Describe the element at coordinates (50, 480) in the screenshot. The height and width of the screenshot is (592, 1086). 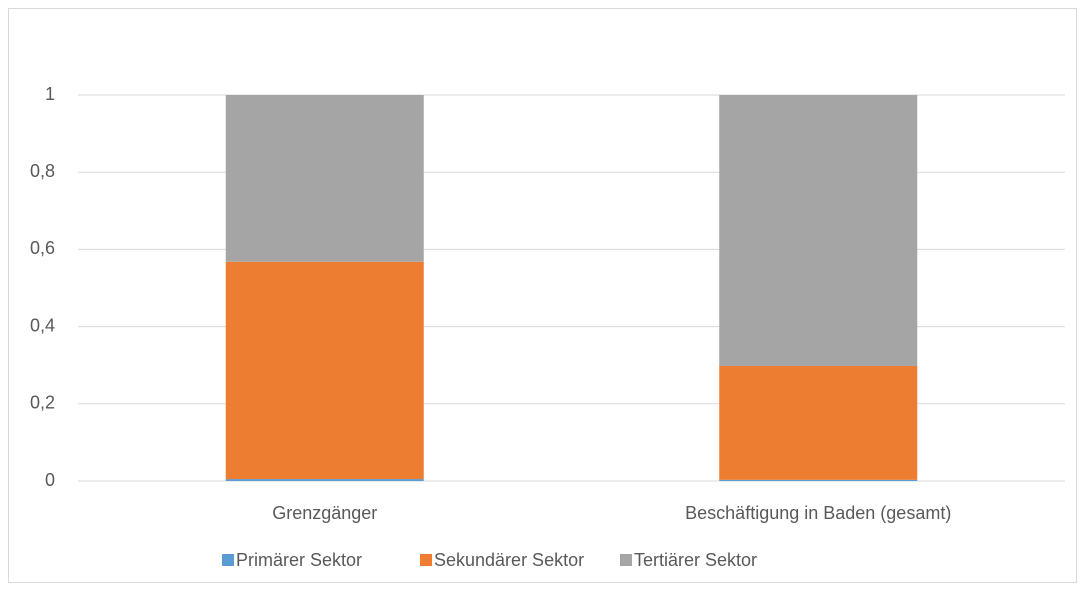
I see `y-tick-label: 0` at that location.